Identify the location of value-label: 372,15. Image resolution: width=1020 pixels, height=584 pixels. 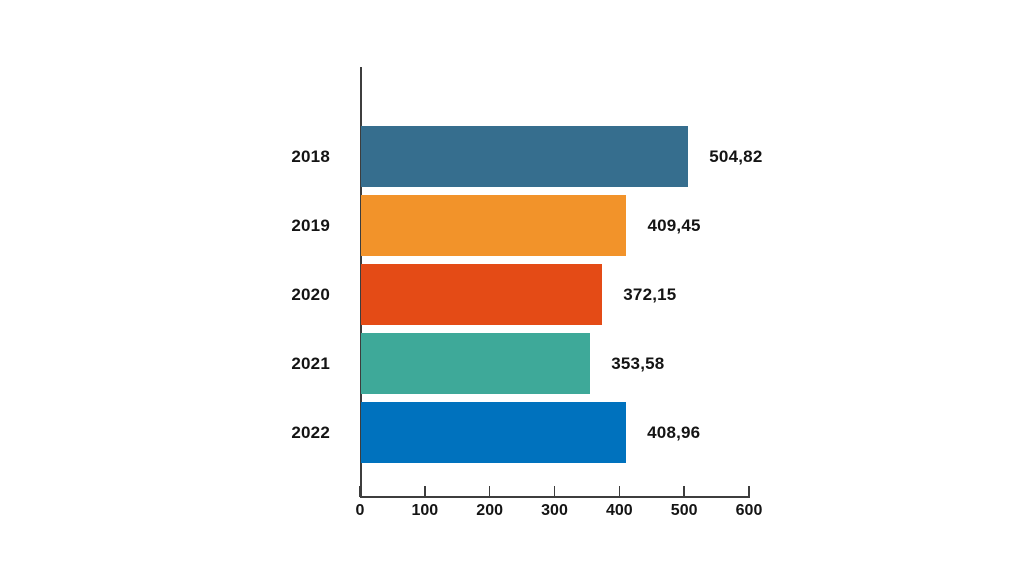
(650, 294).